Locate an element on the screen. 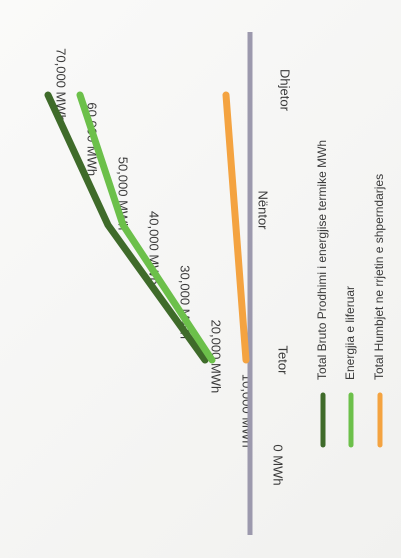 The height and width of the screenshot is (558, 401). y-tick-label: 70,000 MWh is located at coordinates (61, 85).